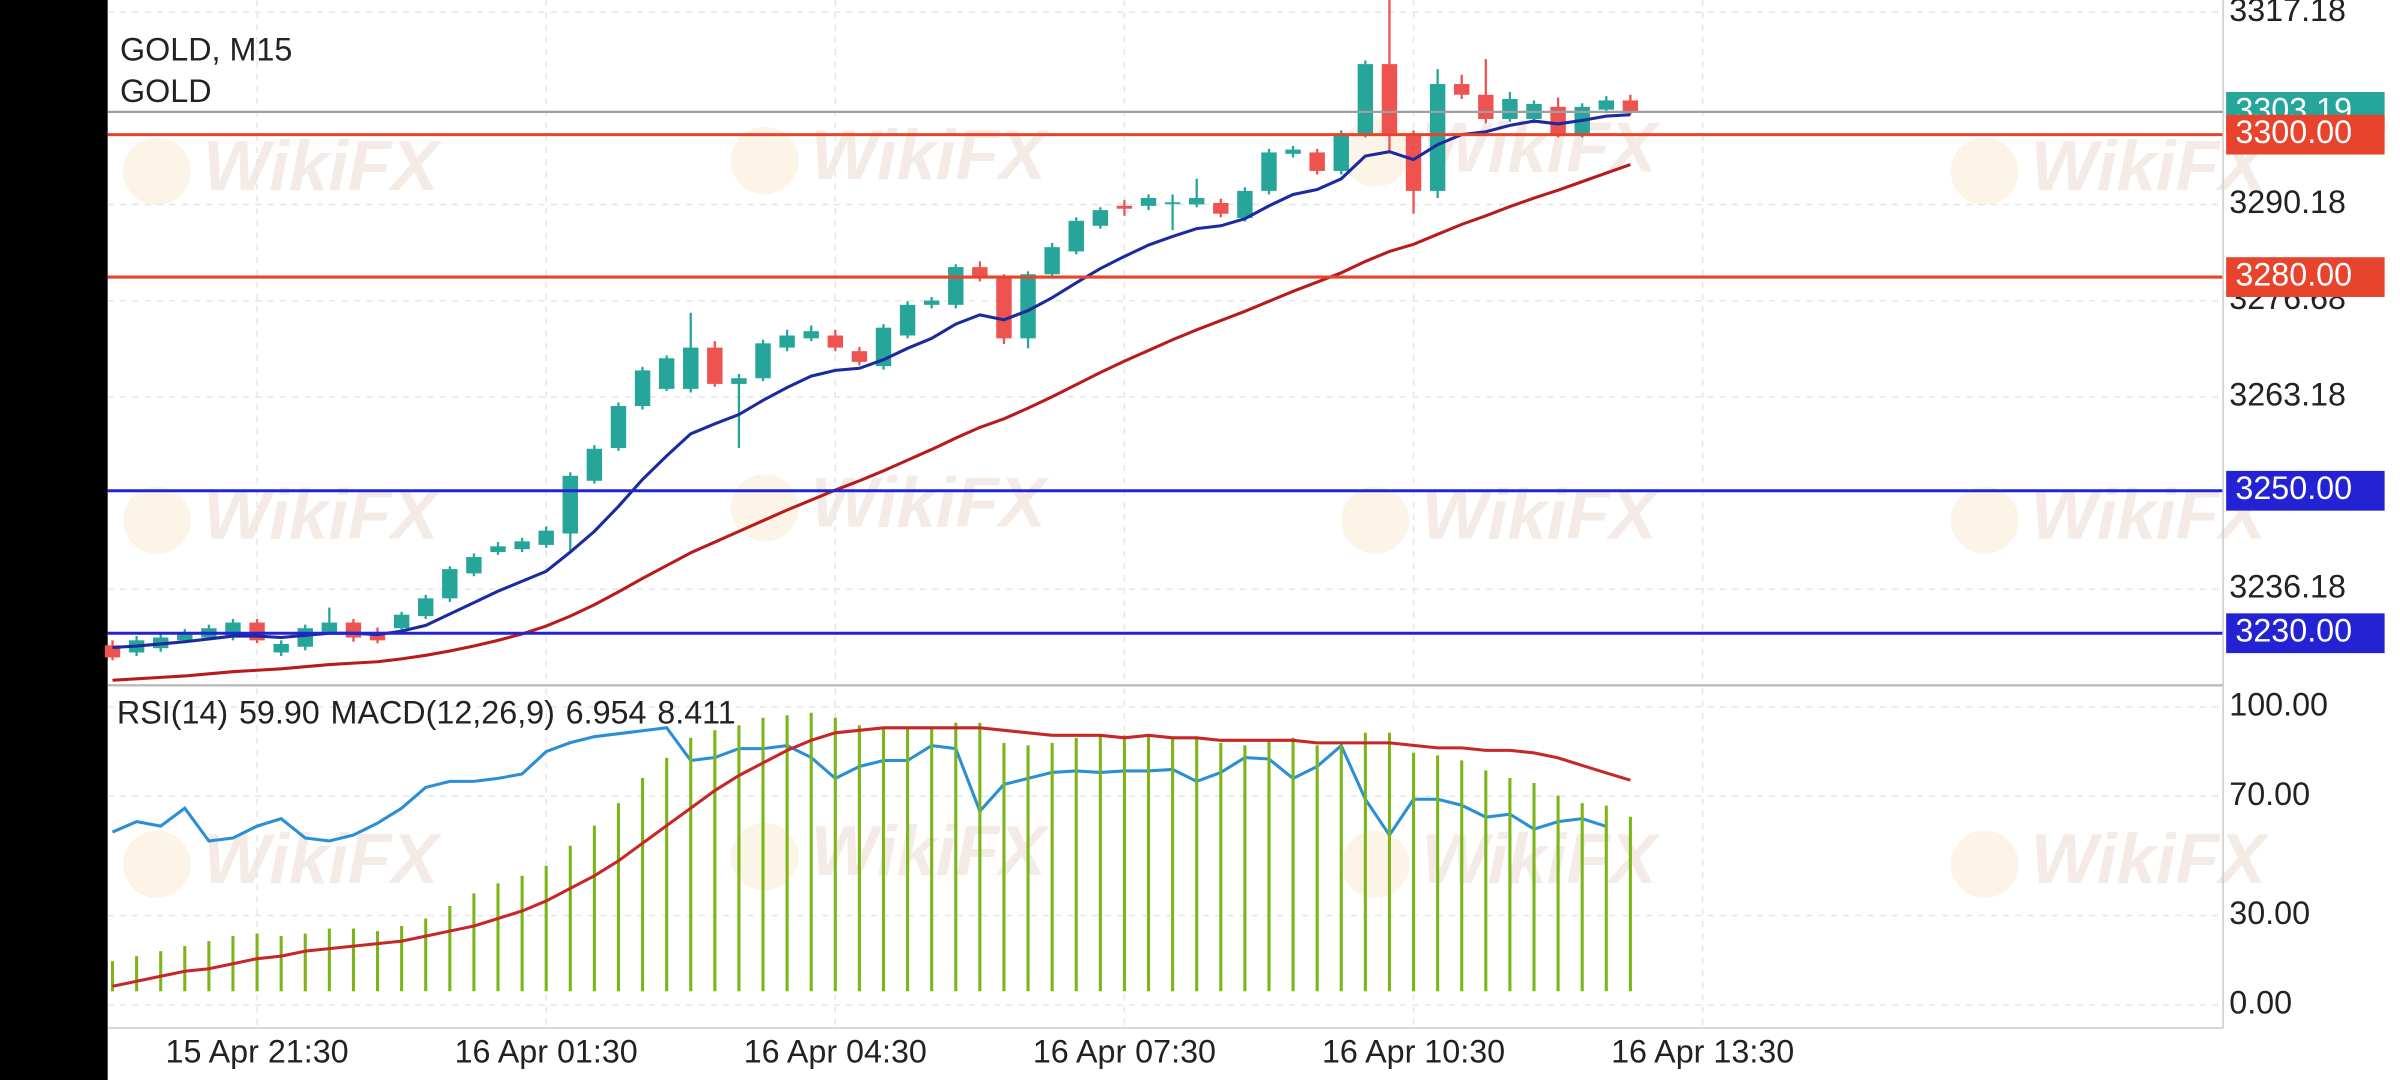  I want to click on indicator-header: RSI(14) 59.90 MACD(12,26,9) 6.954 8.411, so click(426, 712).